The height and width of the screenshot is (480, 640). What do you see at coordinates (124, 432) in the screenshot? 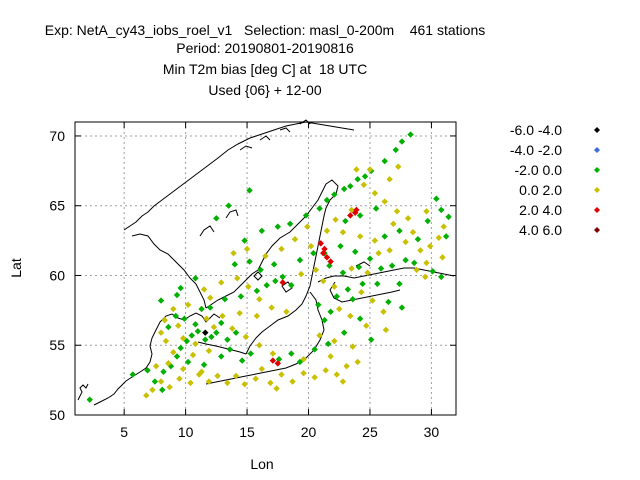
I see `x-tick-label: 5` at bounding box center [124, 432].